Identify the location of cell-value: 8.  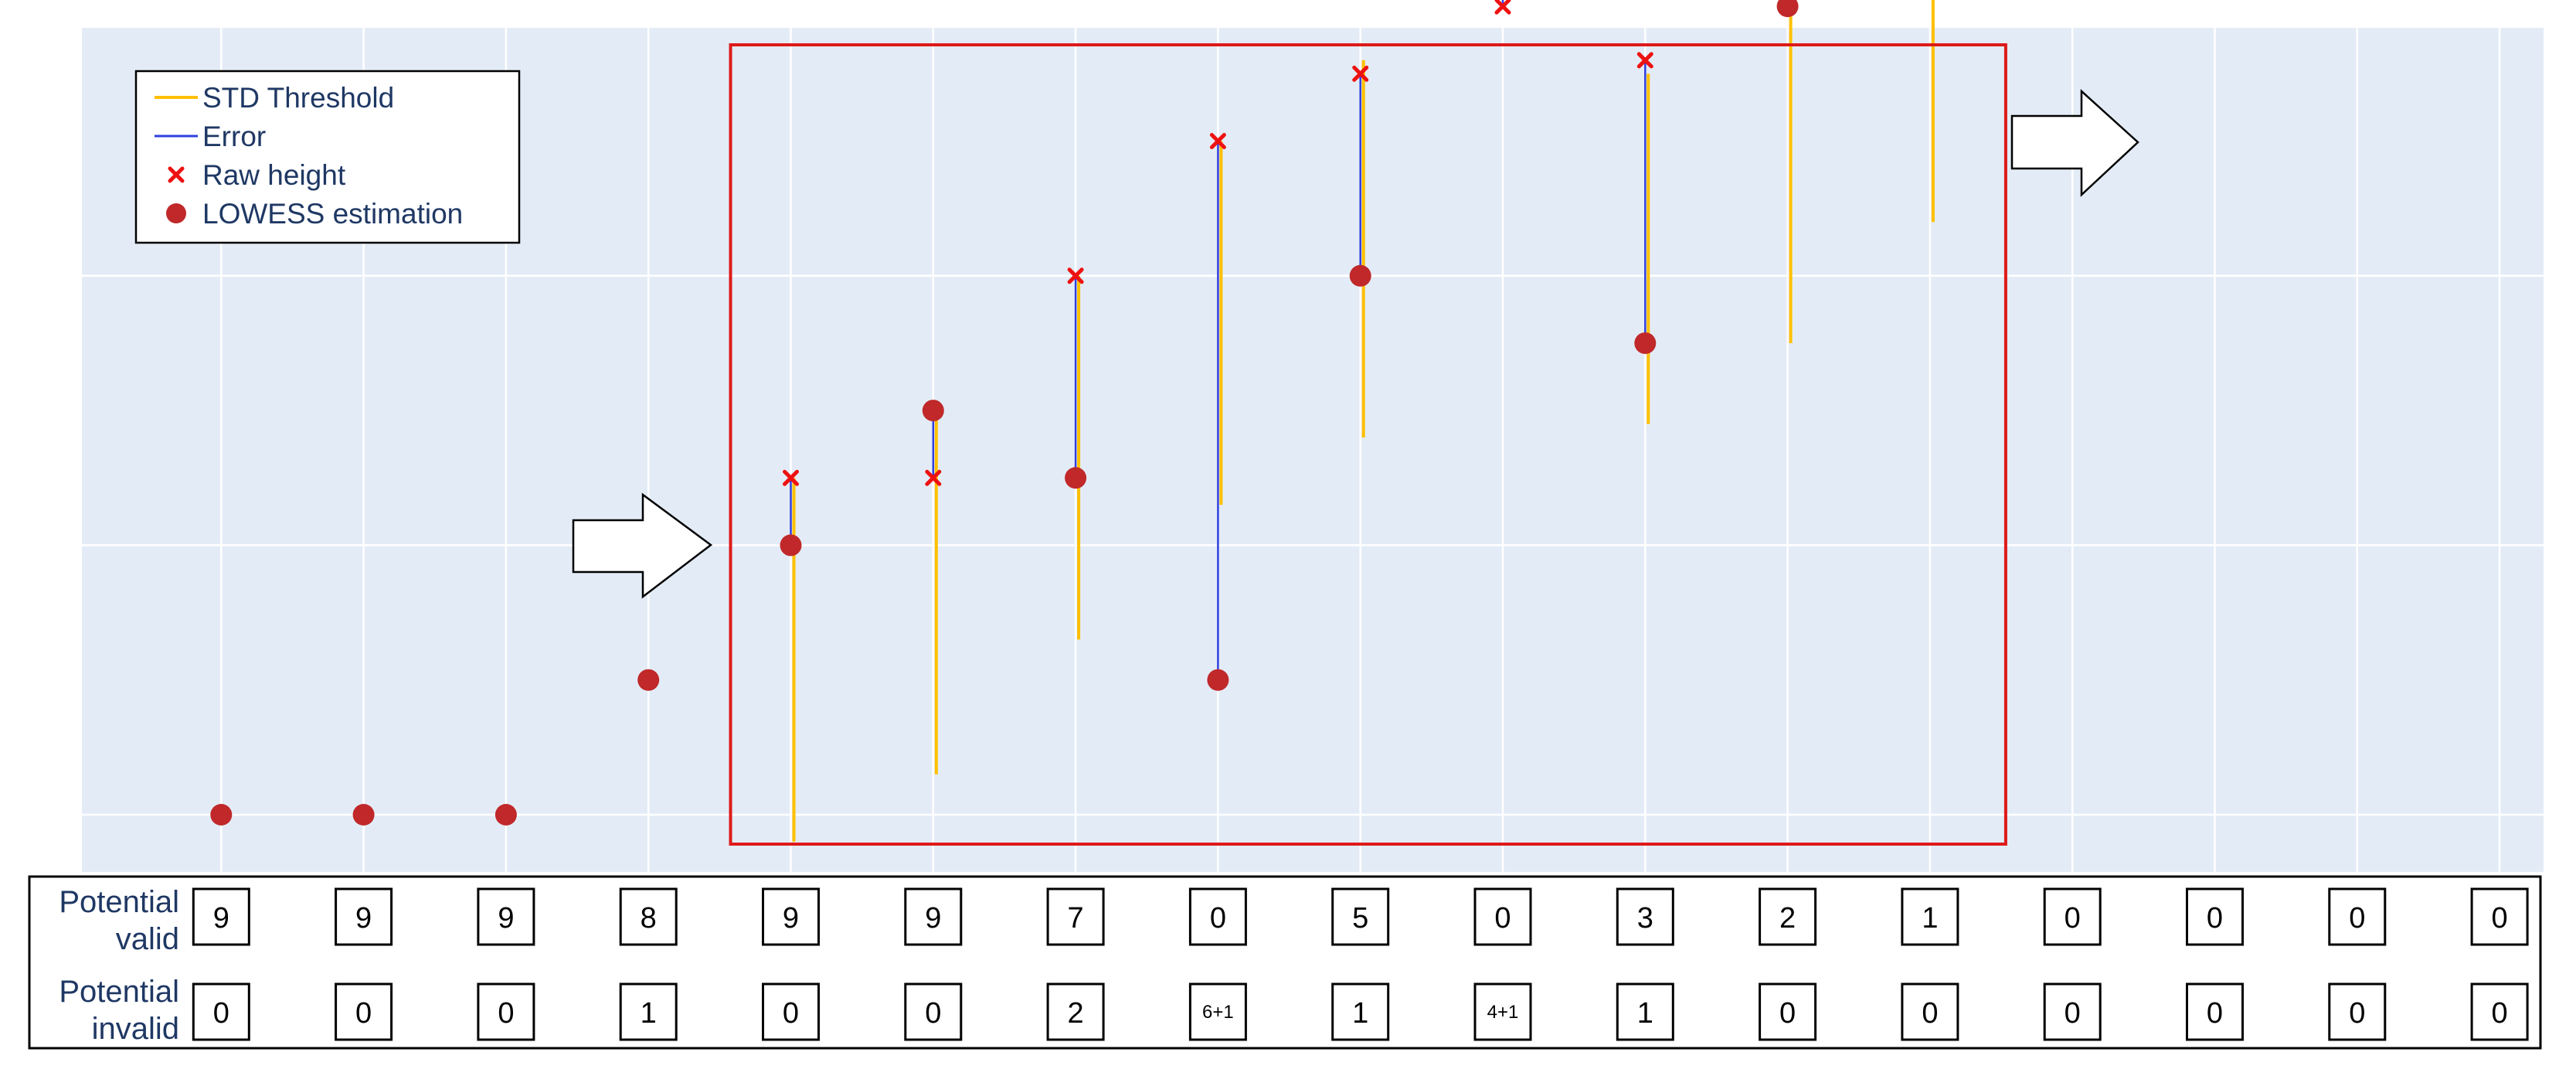
(649, 918).